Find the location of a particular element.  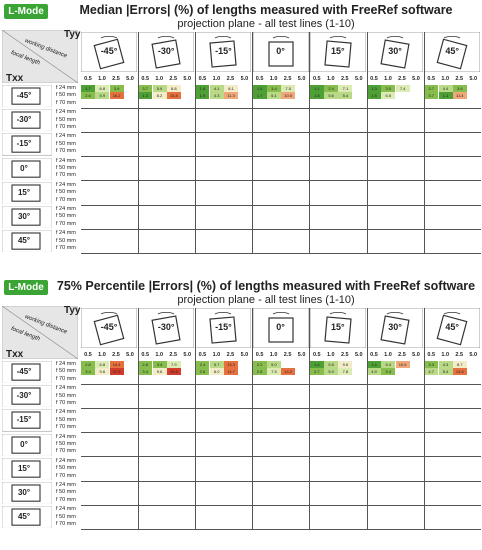

tyy-header-2: -15° is located at coordinates (223, 328).